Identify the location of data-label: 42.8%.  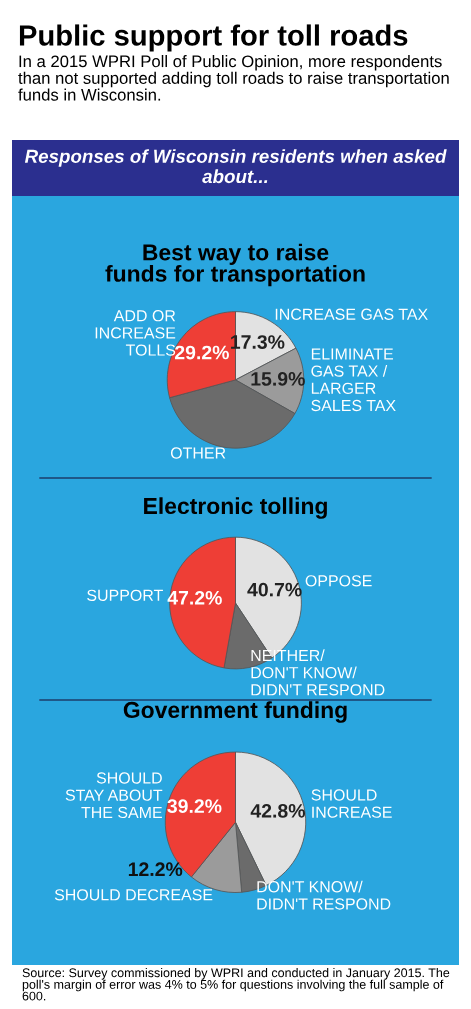
(277, 810).